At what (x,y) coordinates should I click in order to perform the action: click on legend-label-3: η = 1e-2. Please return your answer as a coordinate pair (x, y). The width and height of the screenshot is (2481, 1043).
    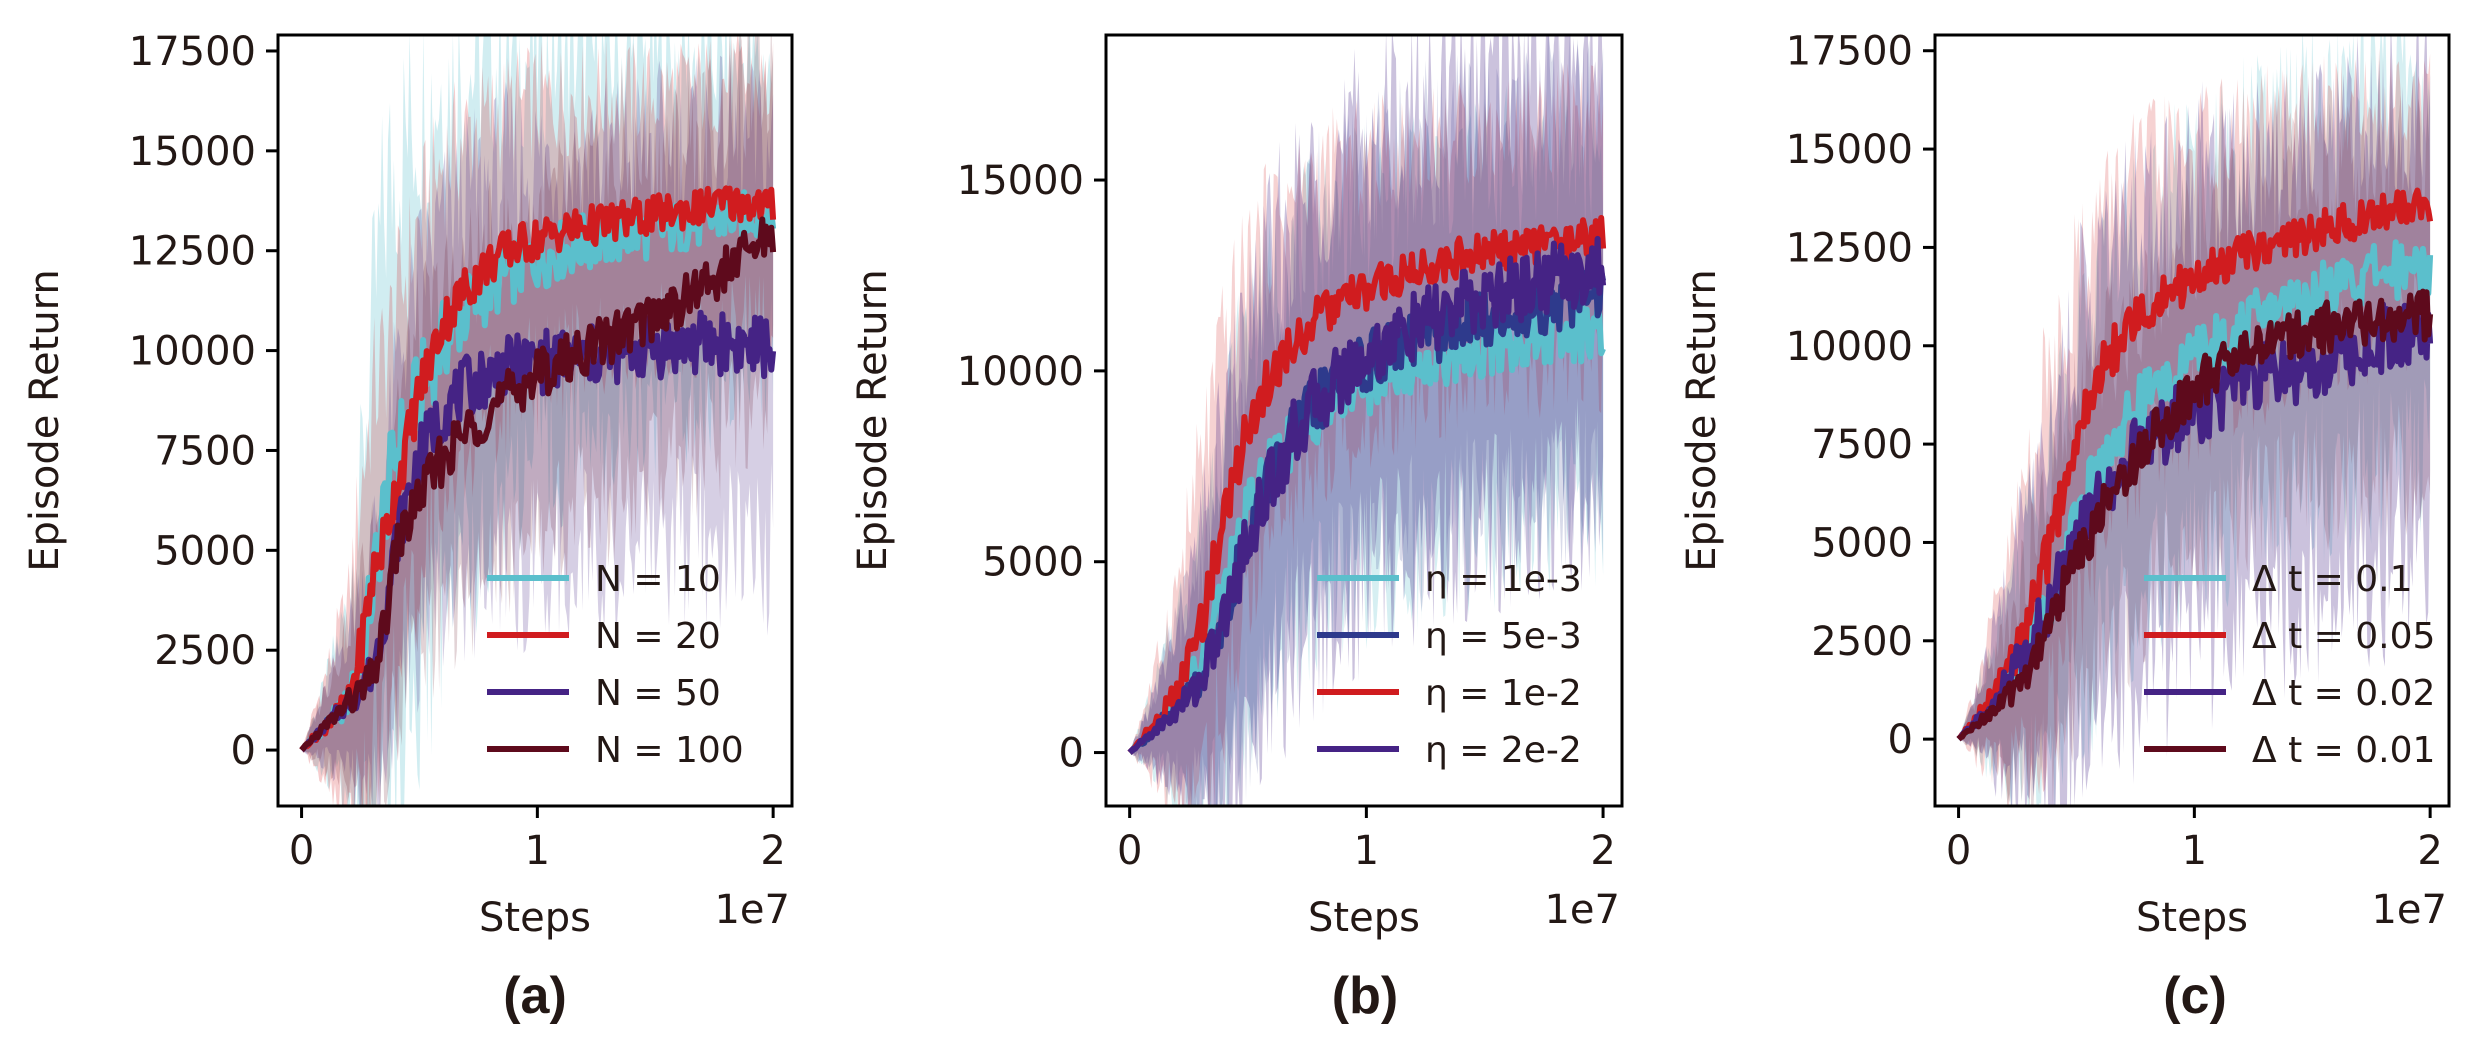
    Looking at the image, I should click on (1503, 693).